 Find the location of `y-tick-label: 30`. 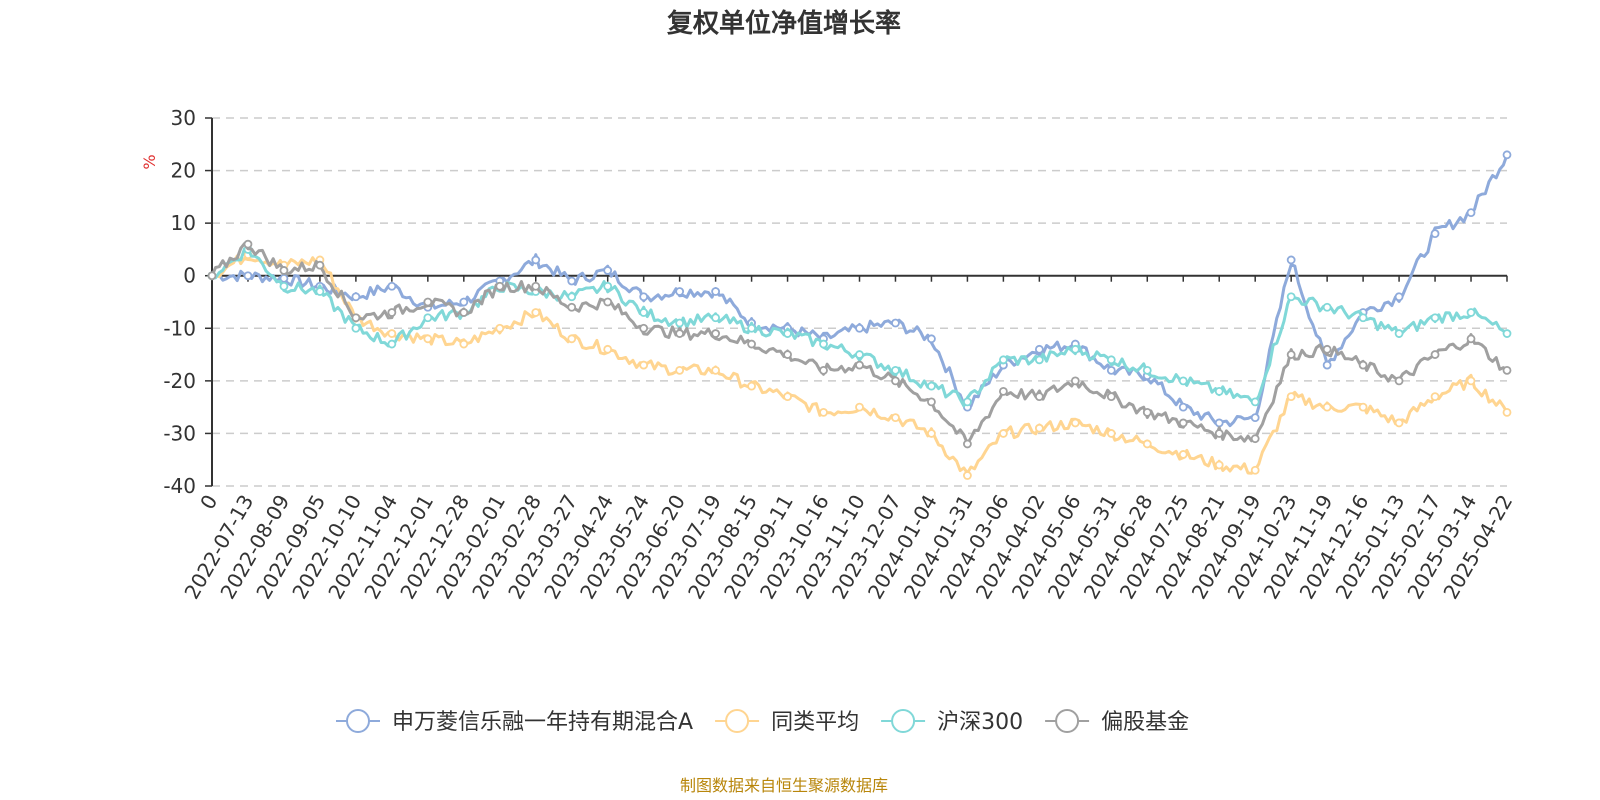

y-tick-label: 30 is located at coordinates (183, 118).